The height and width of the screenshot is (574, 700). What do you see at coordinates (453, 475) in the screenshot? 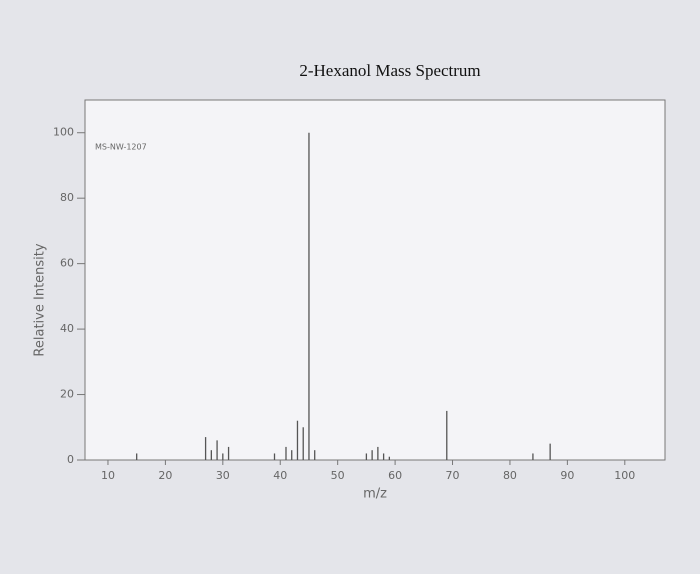
I see `x-tick-label: 70` at bounding box center [453, 475].